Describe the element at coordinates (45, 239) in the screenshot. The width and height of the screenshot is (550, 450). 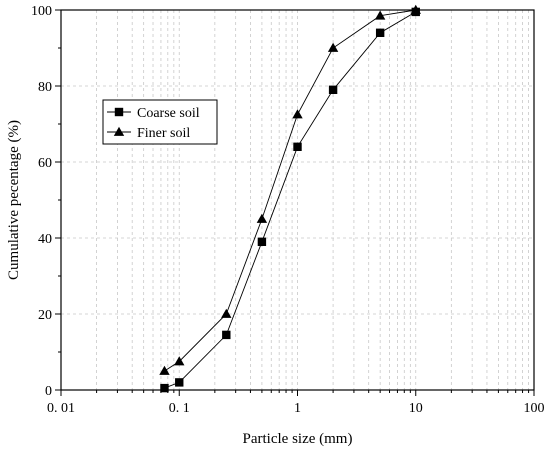
I see `y-tick-label: 40` at that location.